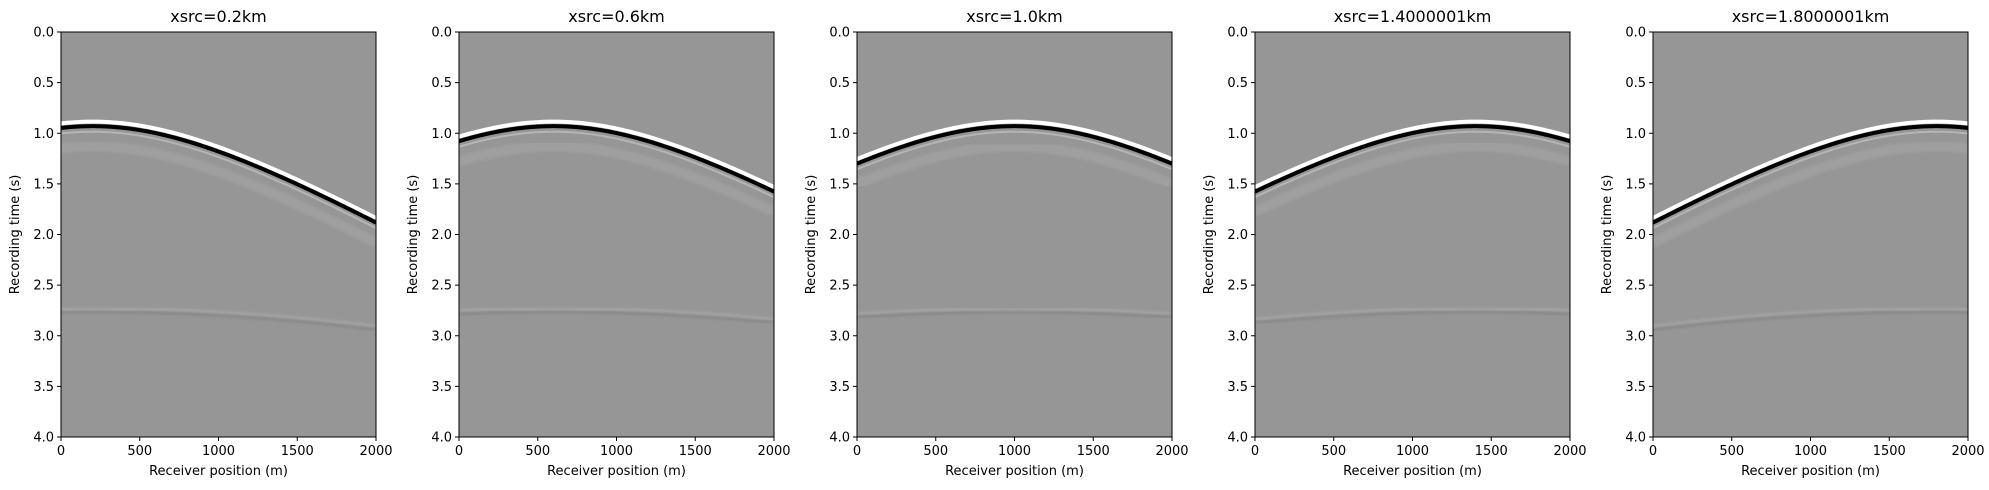  Describe the element at coordinates (218, 16) in the screenshot. I see `panel-title: xsrc=0.2km` at that location.